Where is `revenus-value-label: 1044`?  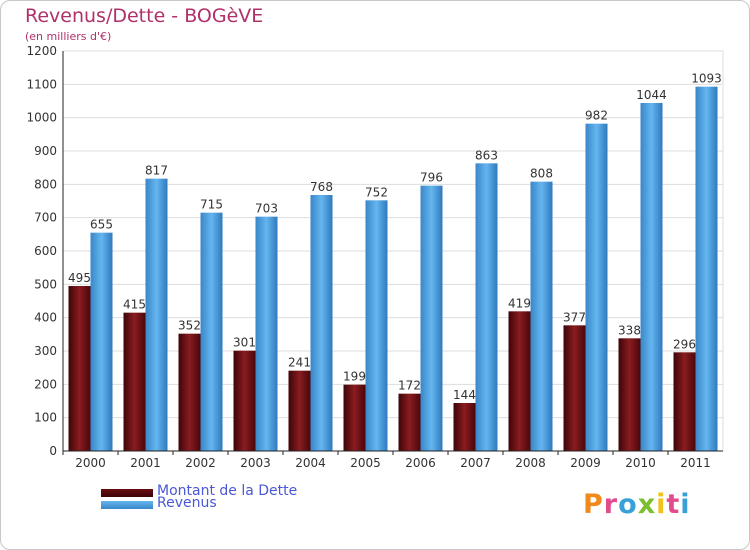 revenus-value-label: 1044 is located at coordinates (651, 95).